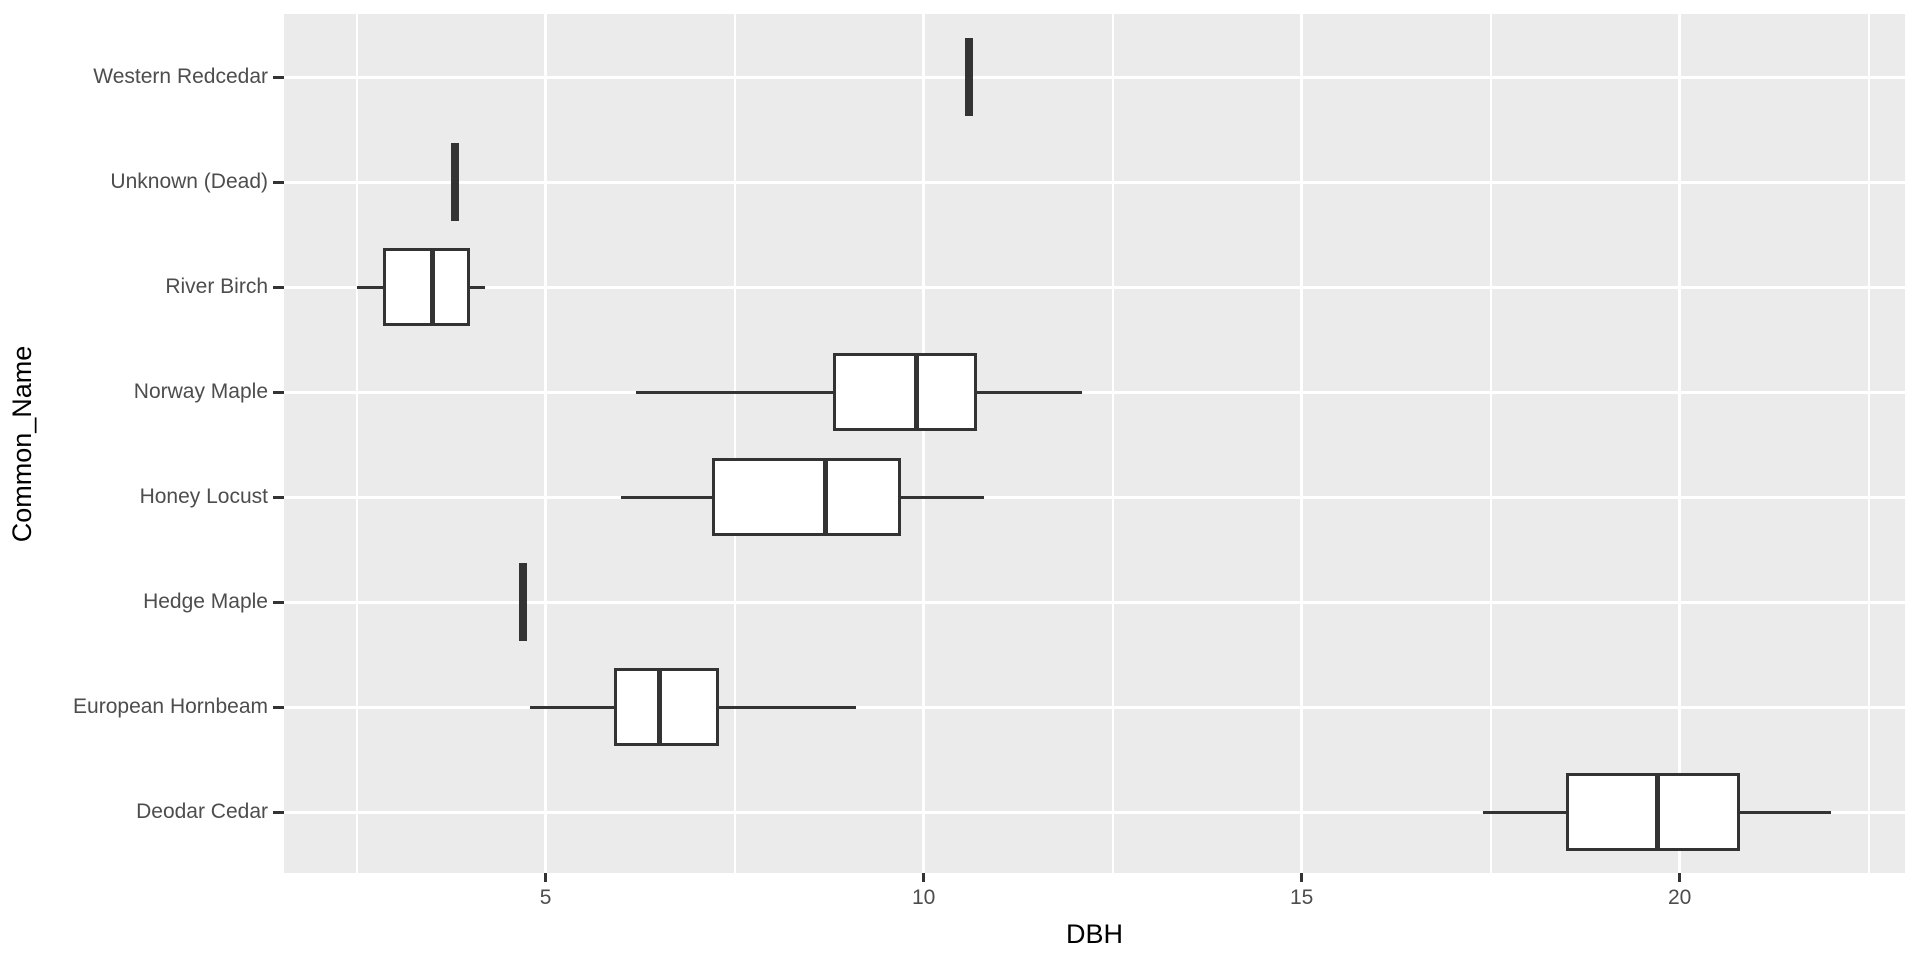 The image size is (1920, 960). I want to click on y-axis-tick-label: Hedge Maple, so click(205, 601).